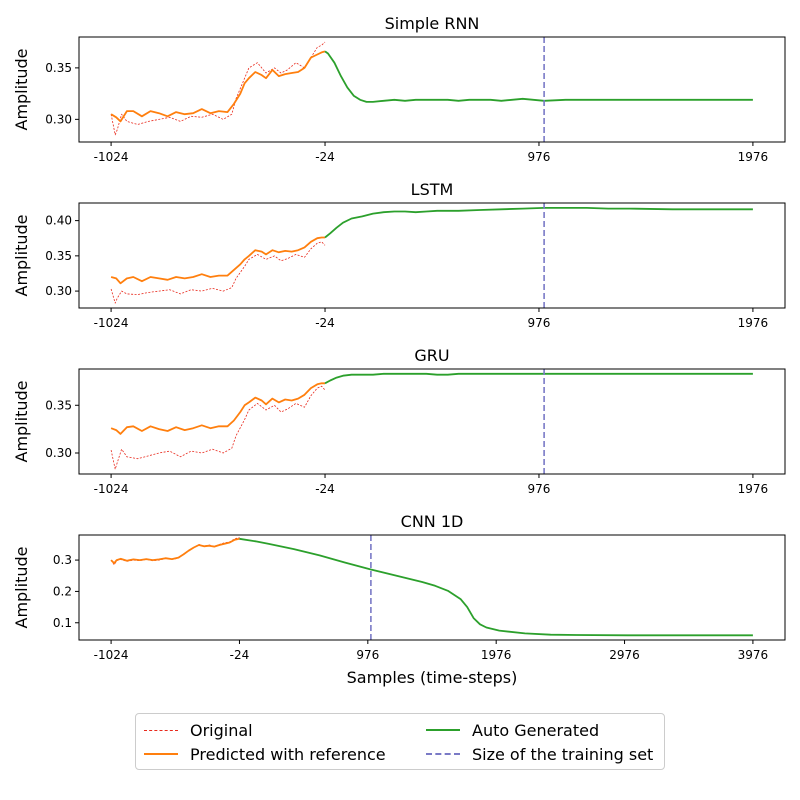  What do you see at coordinates (443, 730) in the screenshot?
I see `legend-swatch-generated` at bounding box center [443, 730].